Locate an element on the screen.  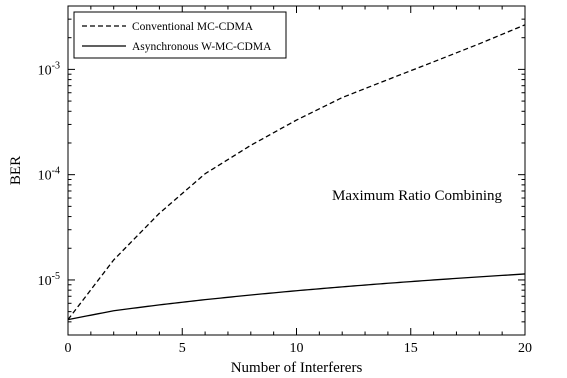
legend-label-1: Conventional MC-CDMA is located at coordinates (193, 27).